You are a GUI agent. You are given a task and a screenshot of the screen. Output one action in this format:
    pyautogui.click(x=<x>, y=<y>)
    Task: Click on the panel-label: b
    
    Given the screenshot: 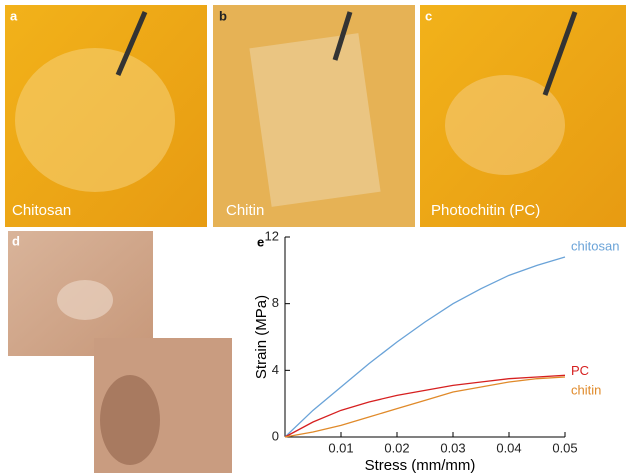 What is the action you would take?
    pyautogui.click(x=223, y=15)
    